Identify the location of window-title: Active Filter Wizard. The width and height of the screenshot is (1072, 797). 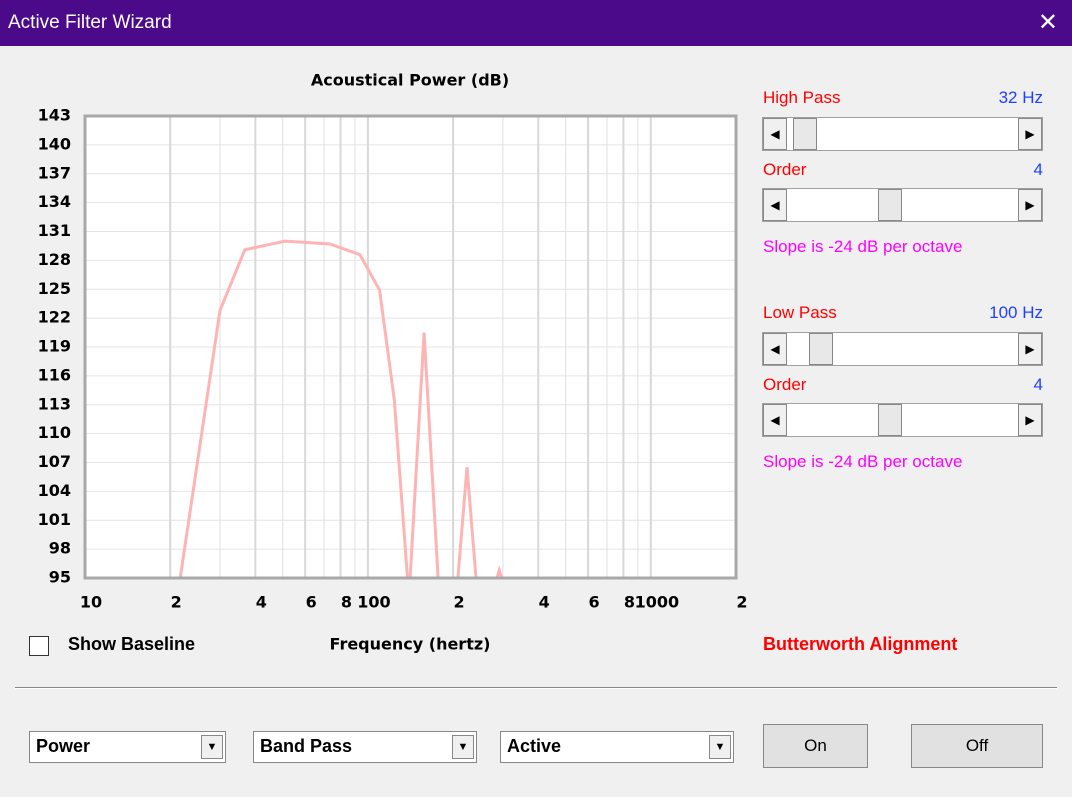
(90, 22).